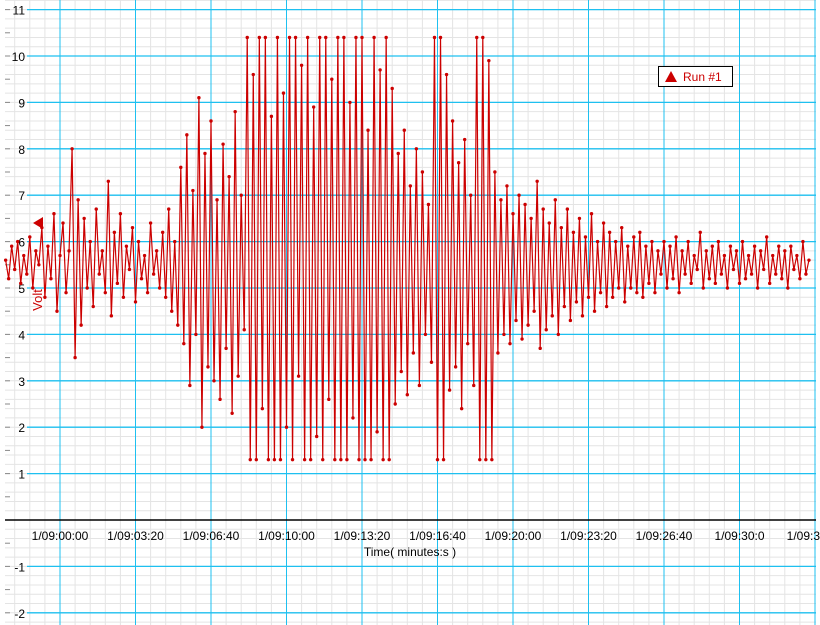 The width and height of the screenshot is (820, 625). I want to click on x-axis-title: Time( minutes:s ), so click(410, 552).